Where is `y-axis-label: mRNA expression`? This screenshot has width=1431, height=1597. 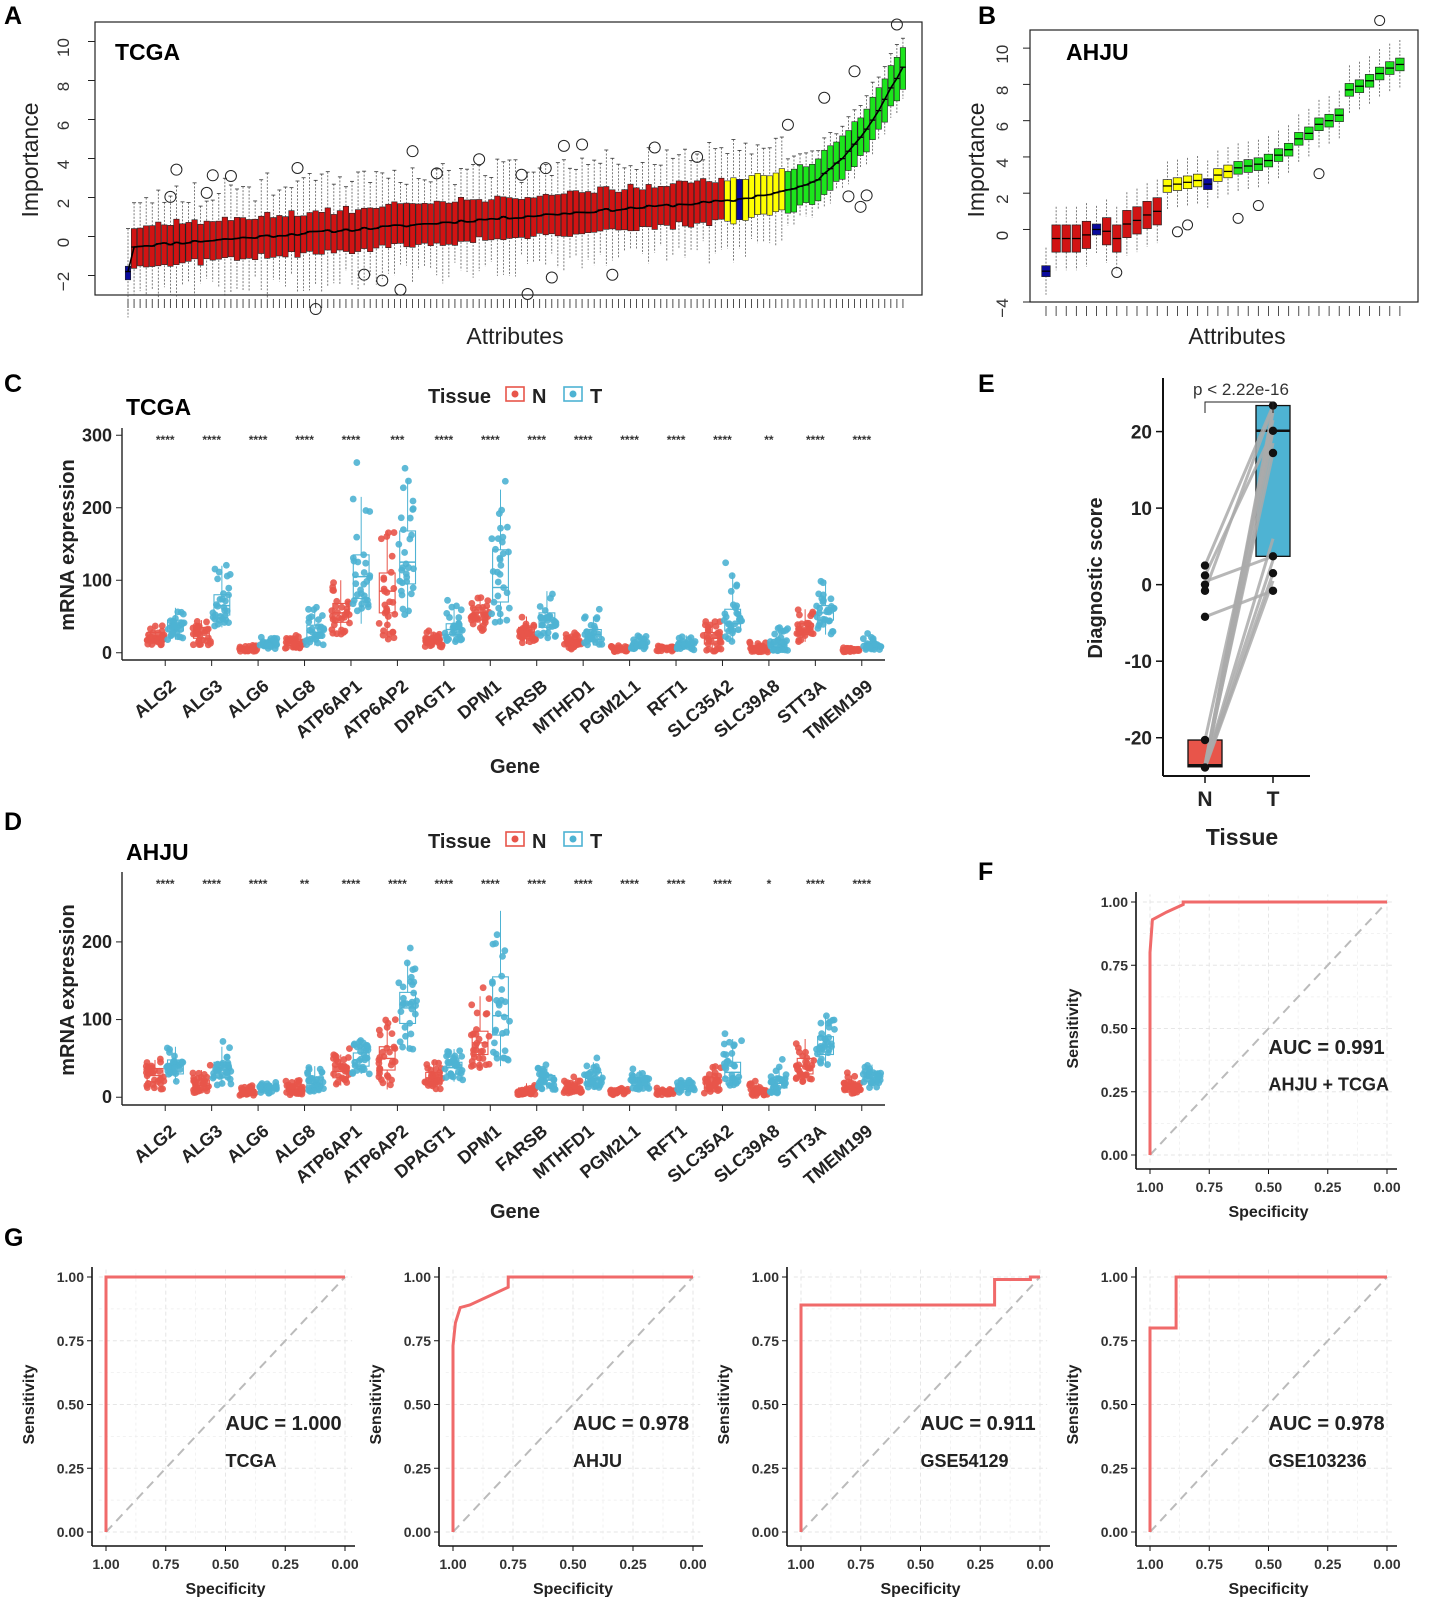
y-axis-label: mRNA expression is located at coordinates (68, 545).